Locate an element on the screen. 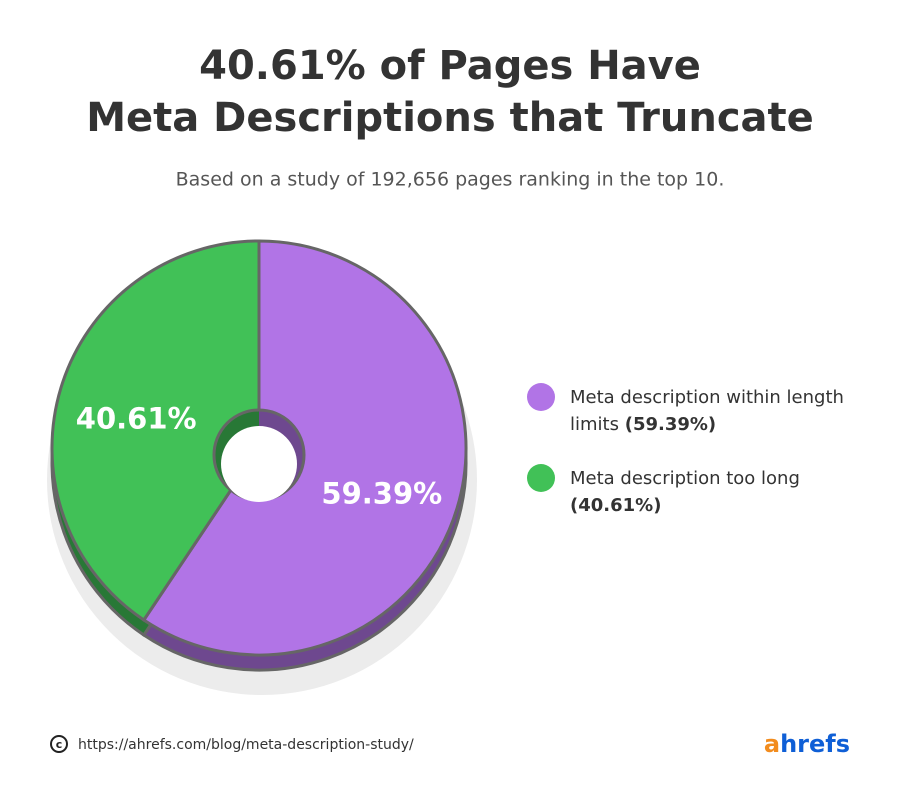  slice is located at coordinates (155, 431).